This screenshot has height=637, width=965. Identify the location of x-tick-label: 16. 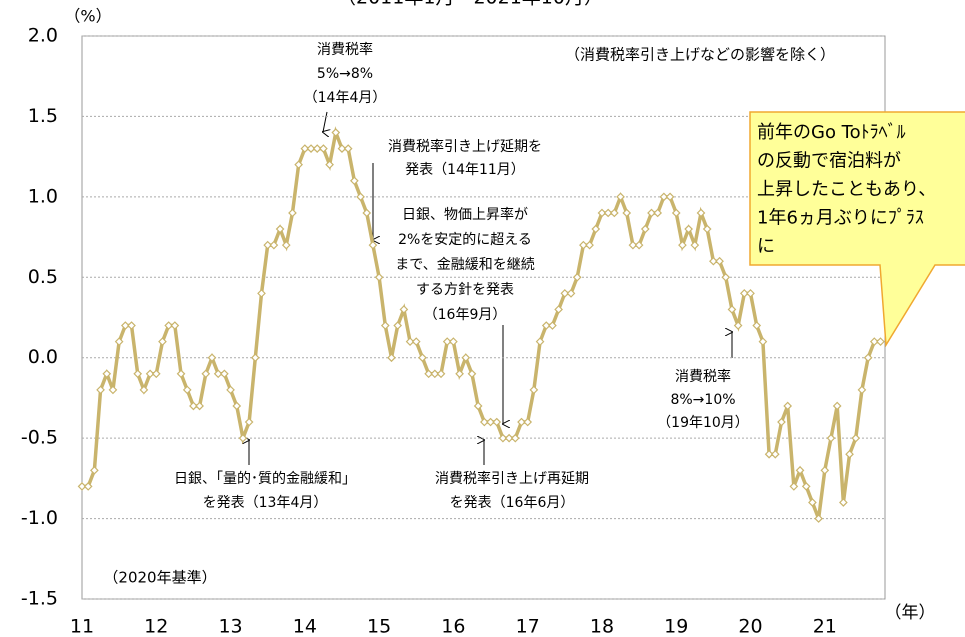
(453, 626).